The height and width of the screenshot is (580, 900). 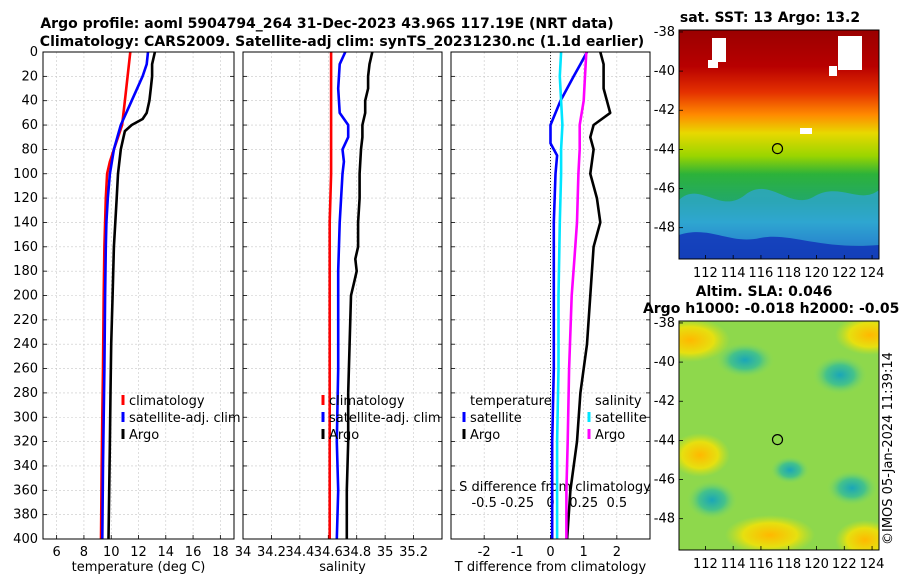 What do you see at coordinates (356, 552) in the screenshot?
I see `salinity-xtick-label: 34.8` at bounding box center [356, 552].